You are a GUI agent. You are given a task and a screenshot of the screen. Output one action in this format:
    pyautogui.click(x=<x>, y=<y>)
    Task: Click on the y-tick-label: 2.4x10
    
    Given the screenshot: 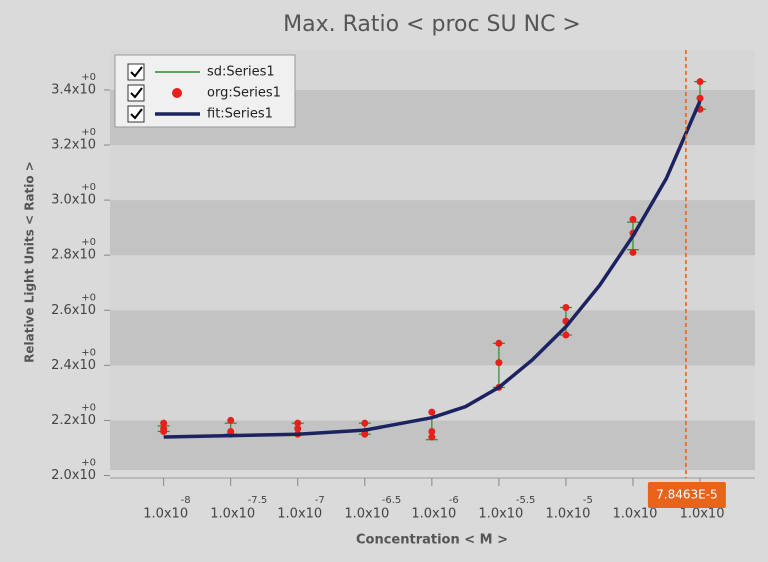 What is the action you would take?
    pyautogui.click(x=73, y=365)
    